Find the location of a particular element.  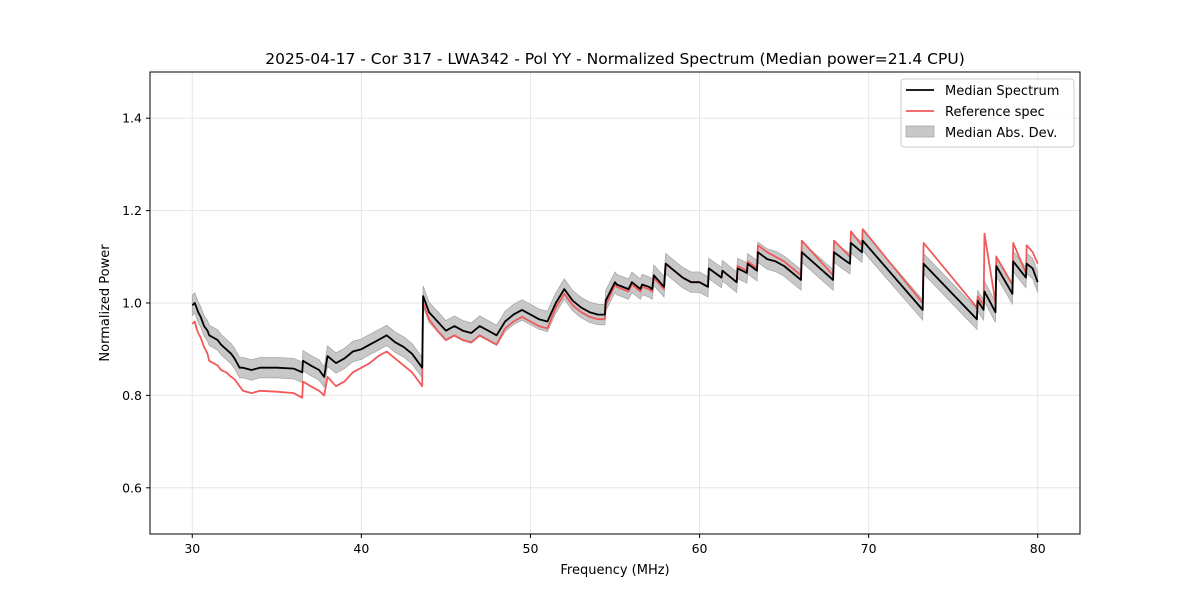

x-tick-label: 60 is located at coordinates (700, 548).